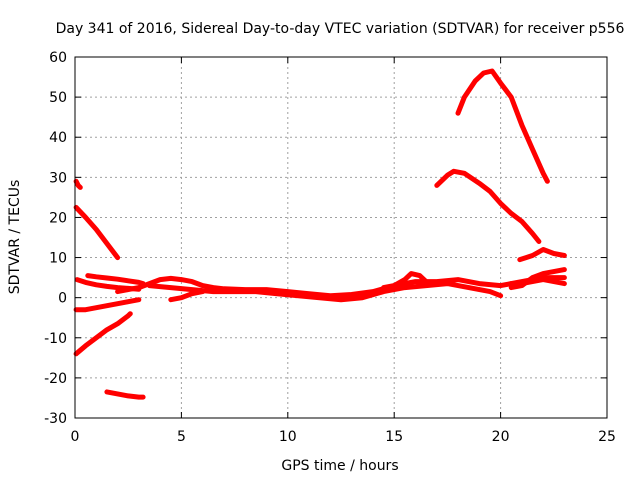 The height and width of the screenshot is (480, 640). What do you see at coordinates (501, 437) in the screenshot?
I see `x-tick-label: 20` at bounding box center [501, 437].